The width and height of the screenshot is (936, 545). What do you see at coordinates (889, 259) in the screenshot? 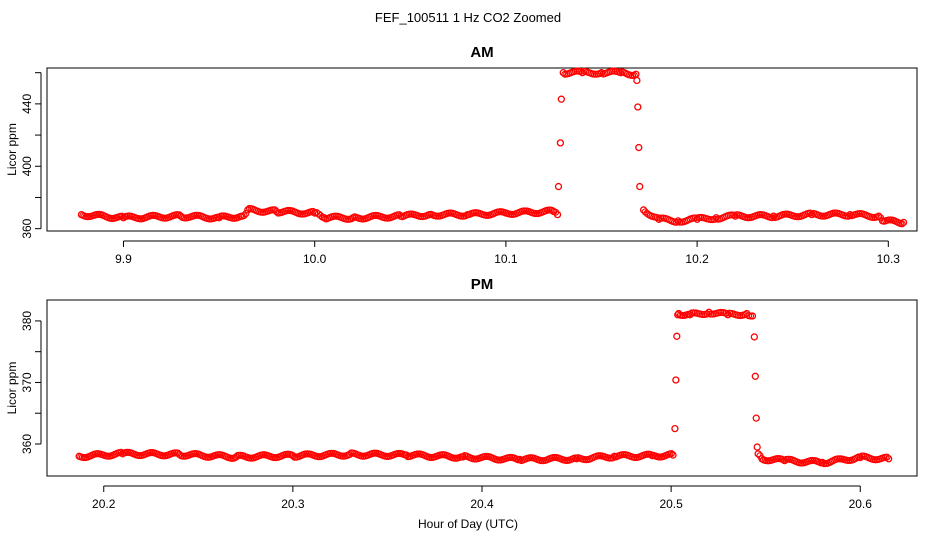
I see `x-tick-label: 10.3` at bounding box center [889, 259].